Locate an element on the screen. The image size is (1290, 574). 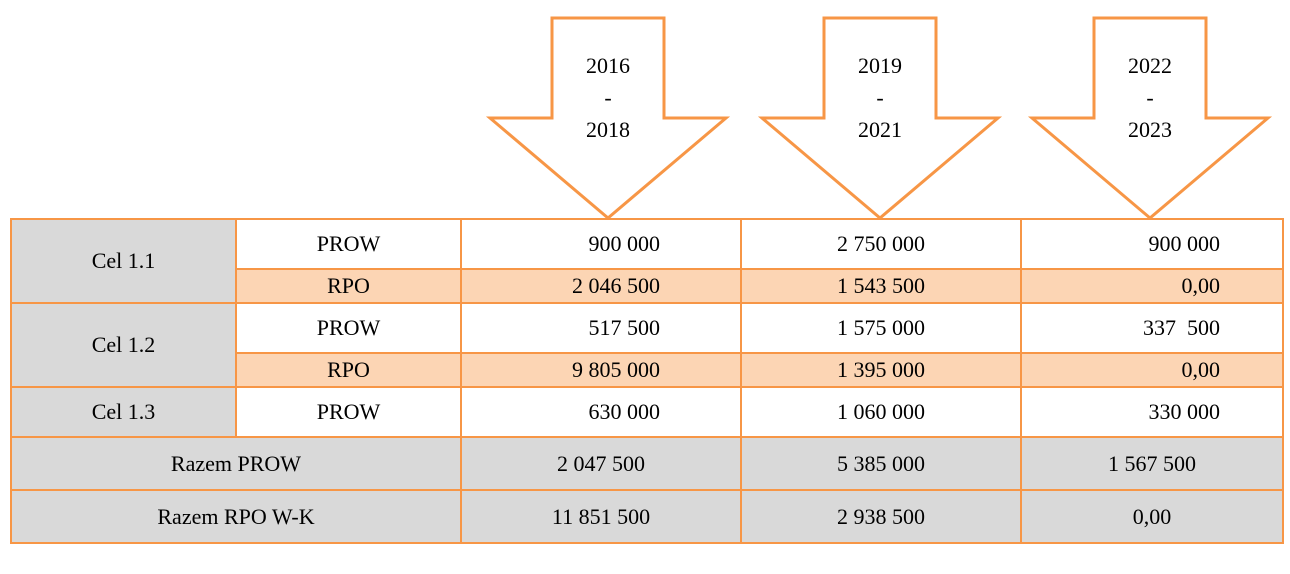
table-row: Cel 1.1 PROW 900 000 2 750 000 900 000 is located at coordinates (647, 261).